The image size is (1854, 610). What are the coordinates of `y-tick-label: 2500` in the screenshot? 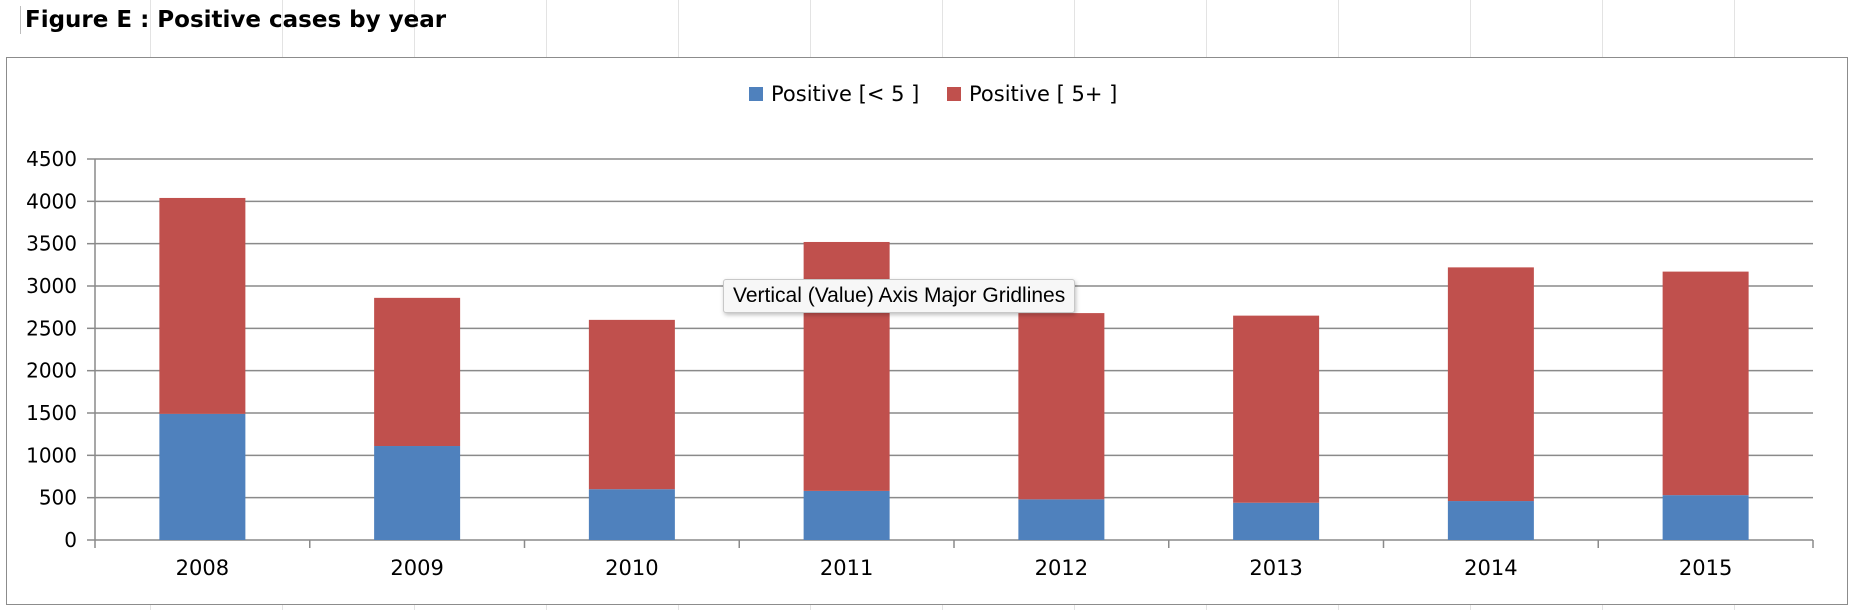 It's located at (51, 328).